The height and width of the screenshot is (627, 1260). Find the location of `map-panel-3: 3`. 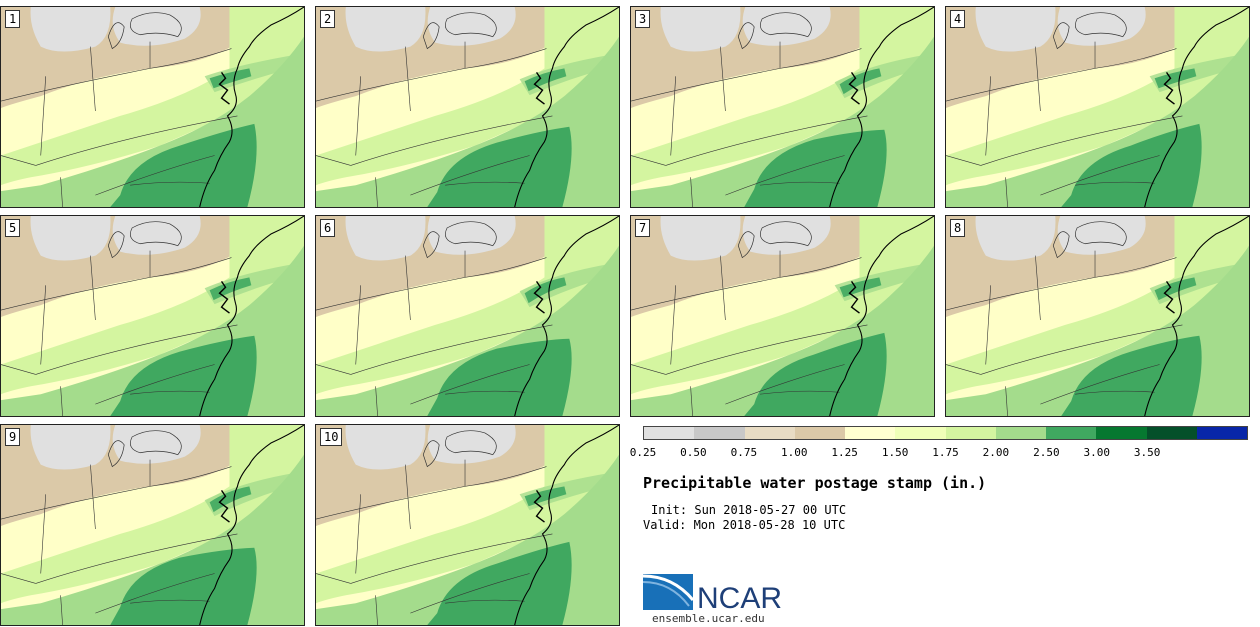

map-panel-3: 3 is located at coordinates (782, 107).